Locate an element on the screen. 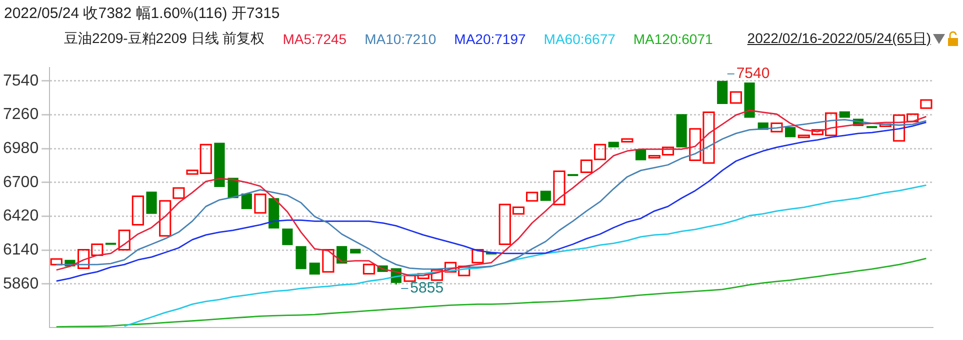 The height and width of the screenshot is (340, 963). chart-subtitle: 豆油2209-豆粕2209 日线 前复权 is located at coordinates (164, 39).